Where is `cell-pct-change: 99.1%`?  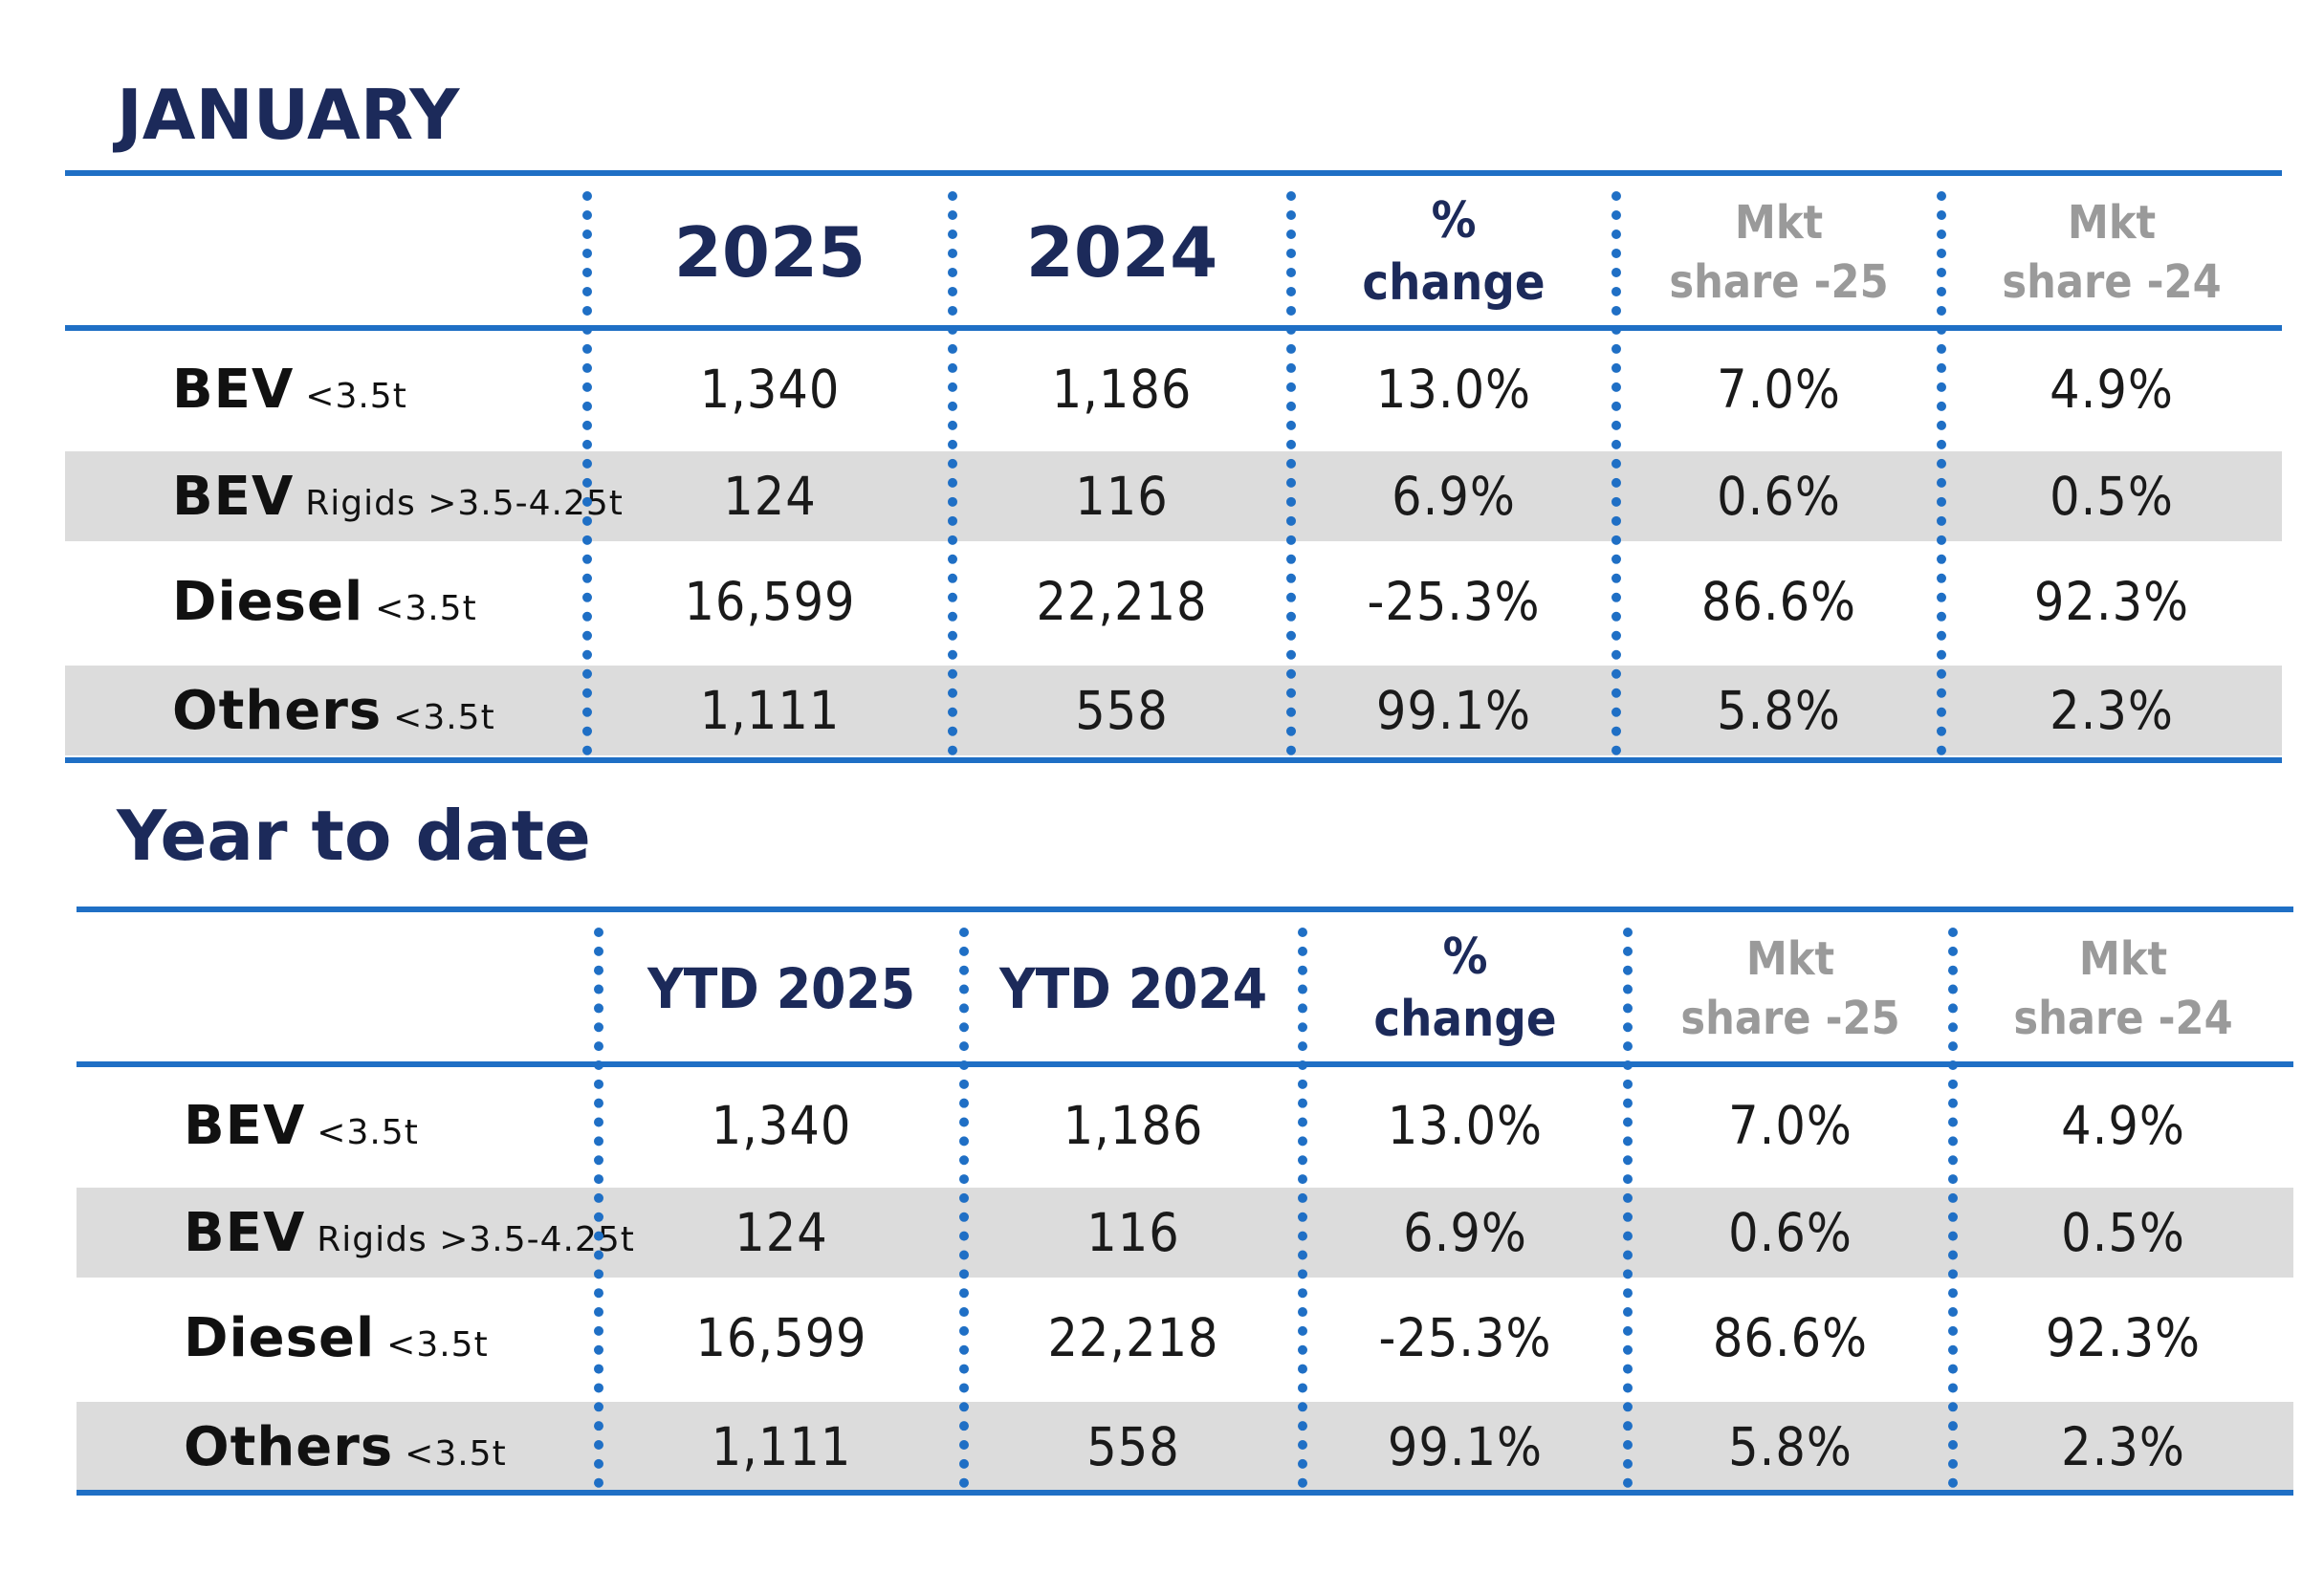
cell-pct-change: 99.1% is located at coordinates (1453, 710).